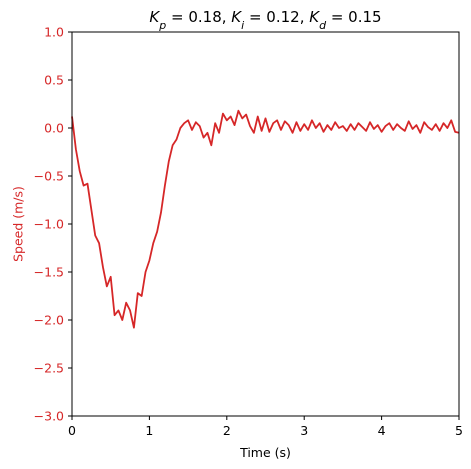 The width and height of the screenshot is (471, 469). Describe the element at coordinates (72, 430) in the screenshot. I see `x-tick-label: 0` at that location.